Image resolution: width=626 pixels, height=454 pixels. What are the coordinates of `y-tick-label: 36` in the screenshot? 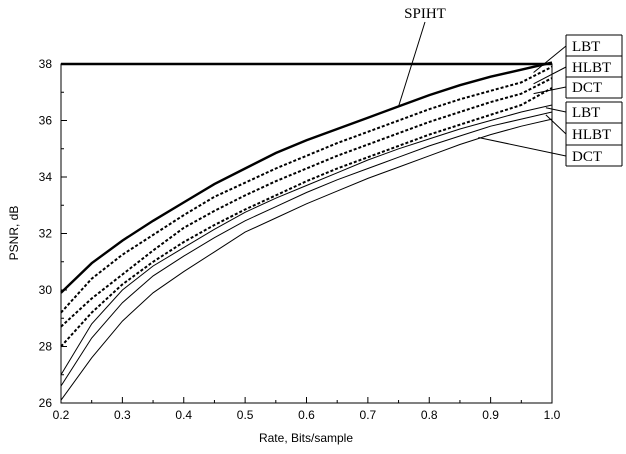 It's located at (46, 121).